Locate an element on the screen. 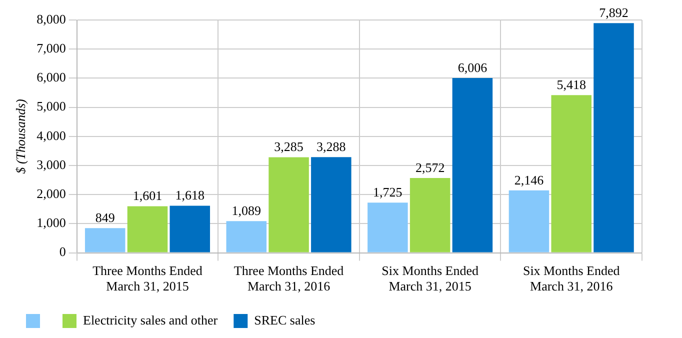  data-label: 2,146 is located at coordinates (529, 180).